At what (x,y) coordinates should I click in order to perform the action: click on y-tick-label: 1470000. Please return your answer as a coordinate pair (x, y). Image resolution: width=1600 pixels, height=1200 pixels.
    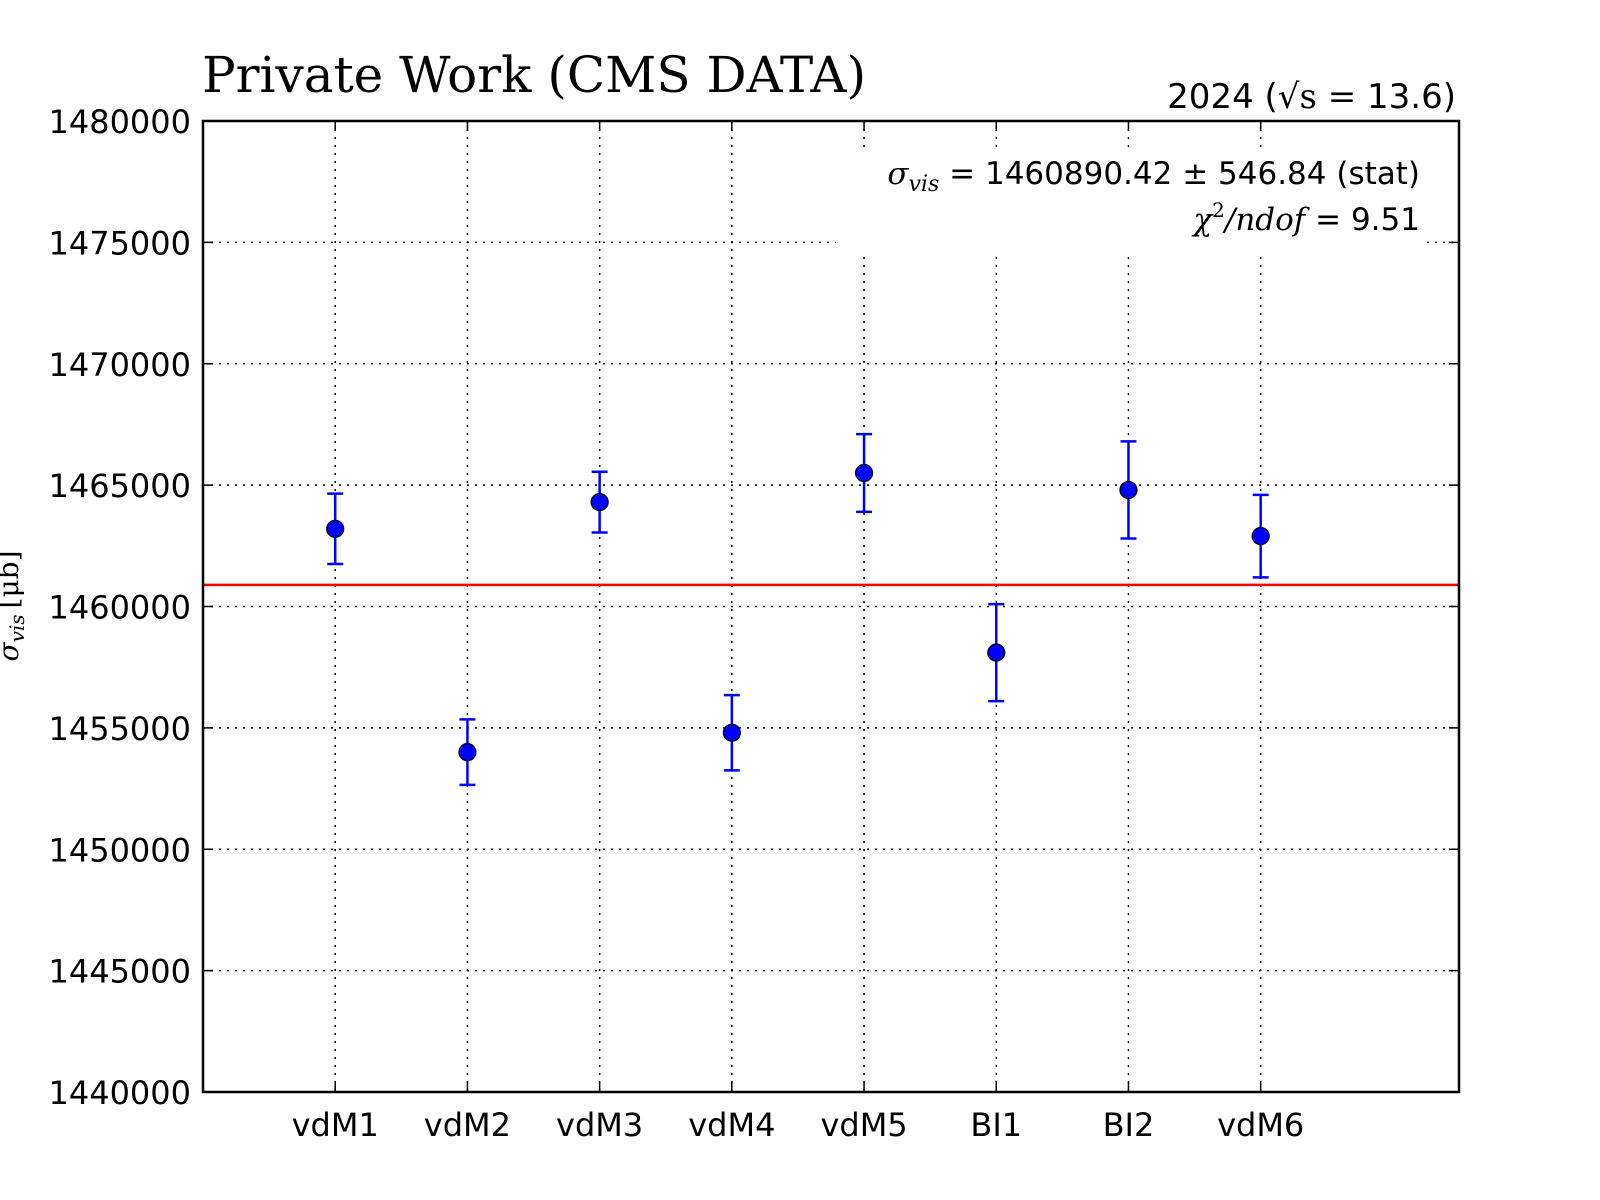
    Looking at the image, I should click on (119, 365).